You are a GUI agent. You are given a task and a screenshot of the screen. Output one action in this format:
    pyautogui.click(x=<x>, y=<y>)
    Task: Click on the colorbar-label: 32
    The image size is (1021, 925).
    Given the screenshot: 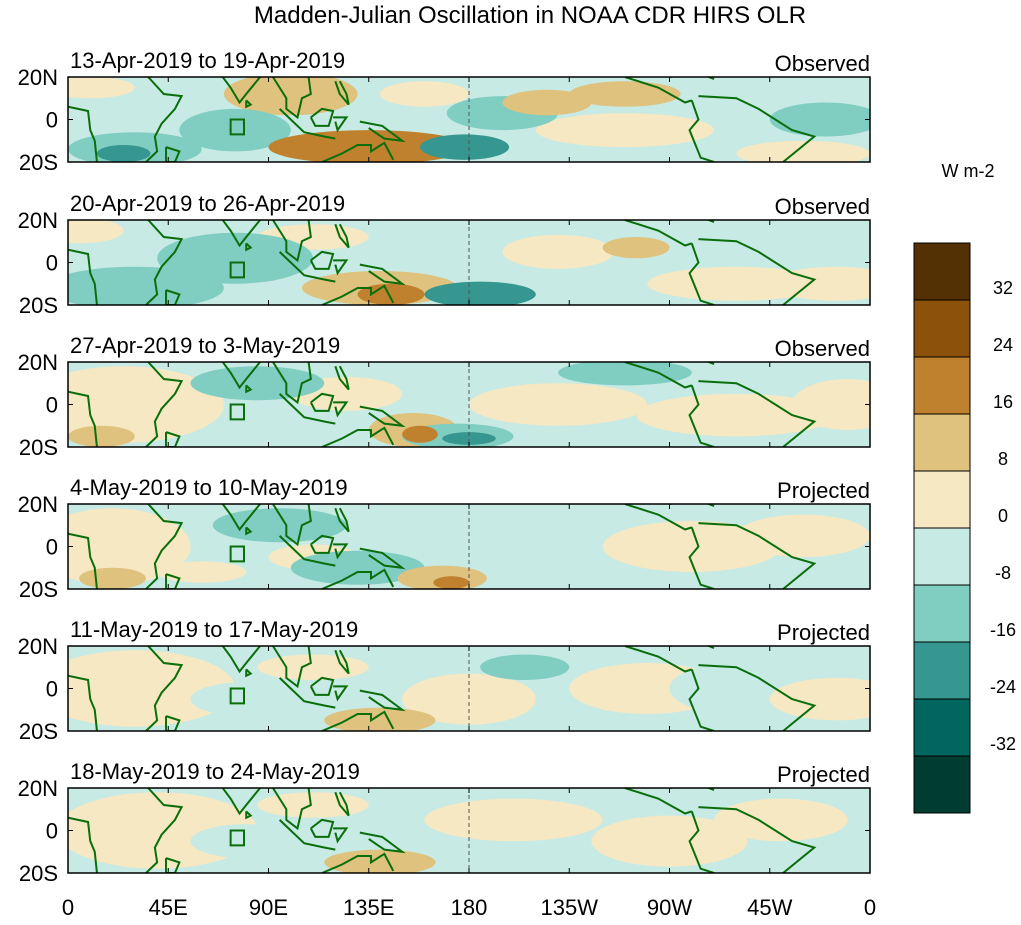 What is the action you would take?
    pyautogui.click(x=1003, y=288)
    